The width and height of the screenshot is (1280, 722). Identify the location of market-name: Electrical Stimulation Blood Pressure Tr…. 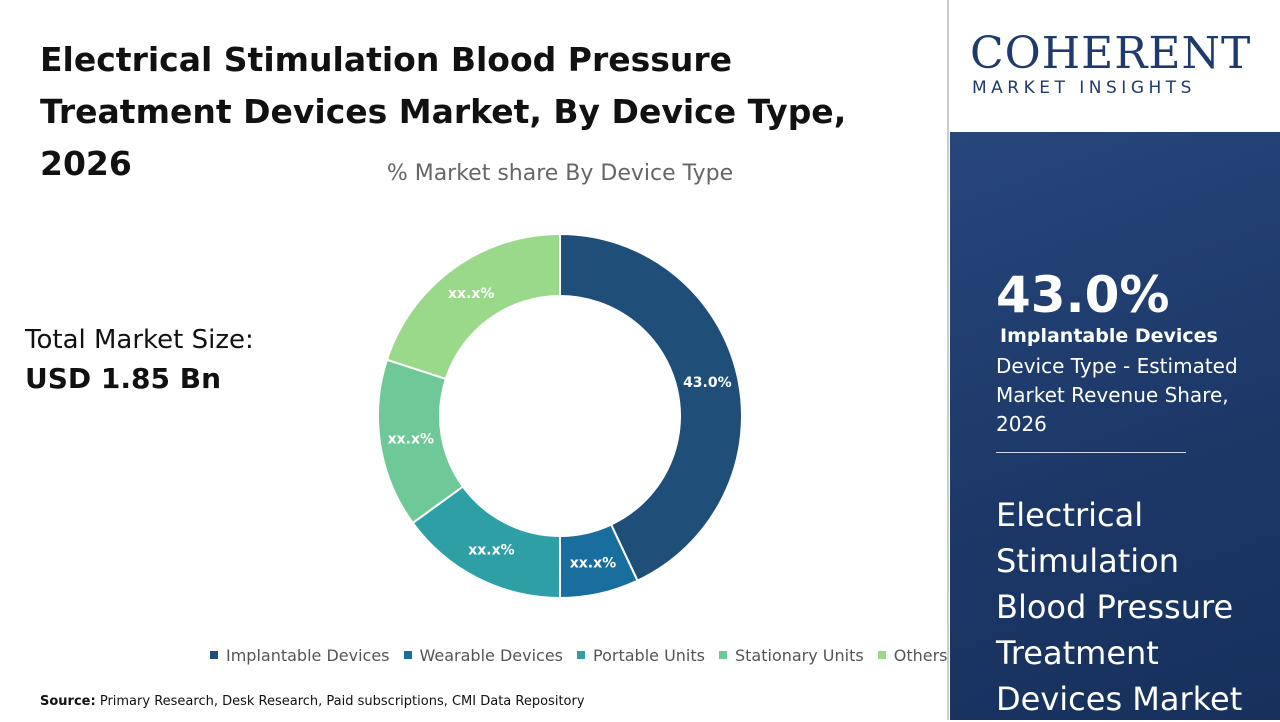
(1119, 607).